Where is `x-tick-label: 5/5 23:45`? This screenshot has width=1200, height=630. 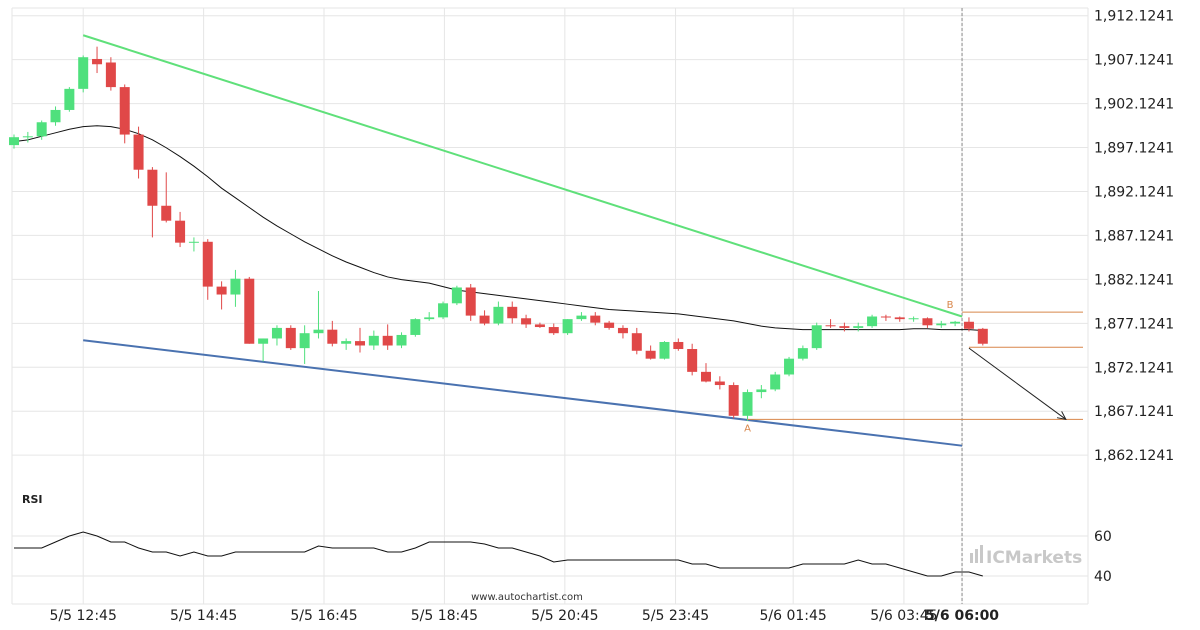 x-tick-label: 5/5 23:45 is located at coordinates (675, 616).